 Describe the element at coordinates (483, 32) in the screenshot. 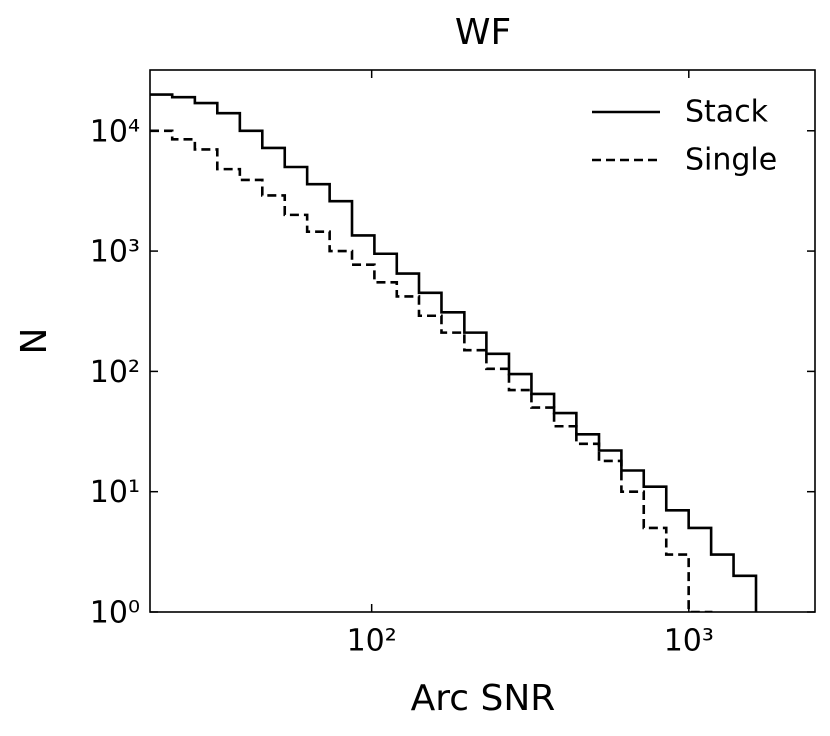

I see `chart-title: WF` at that location.